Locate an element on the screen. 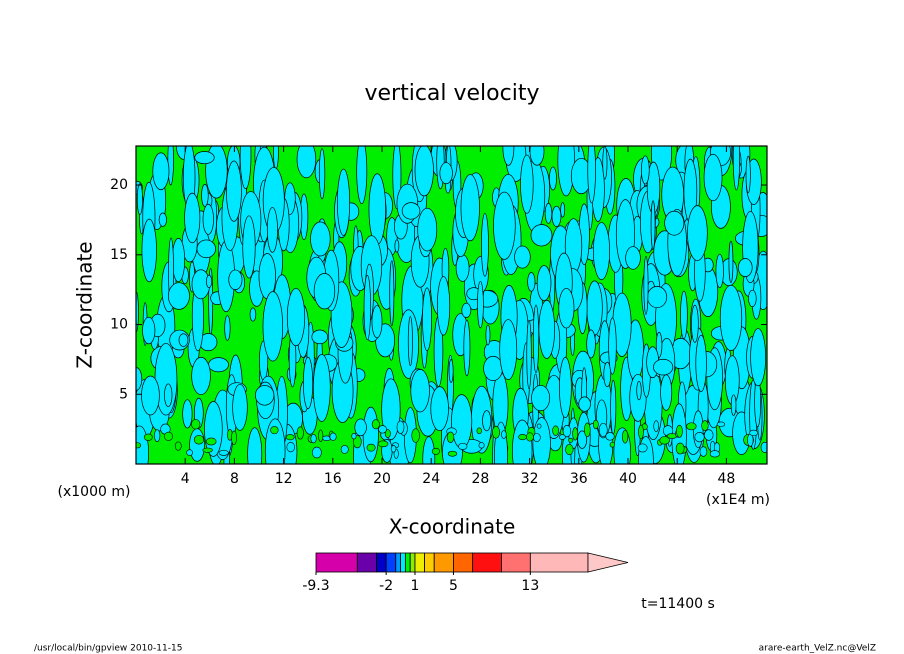 The width and height of the screenshot is (904, 654). y-unit: (x1000 m) is located at coordinates (94, 492).